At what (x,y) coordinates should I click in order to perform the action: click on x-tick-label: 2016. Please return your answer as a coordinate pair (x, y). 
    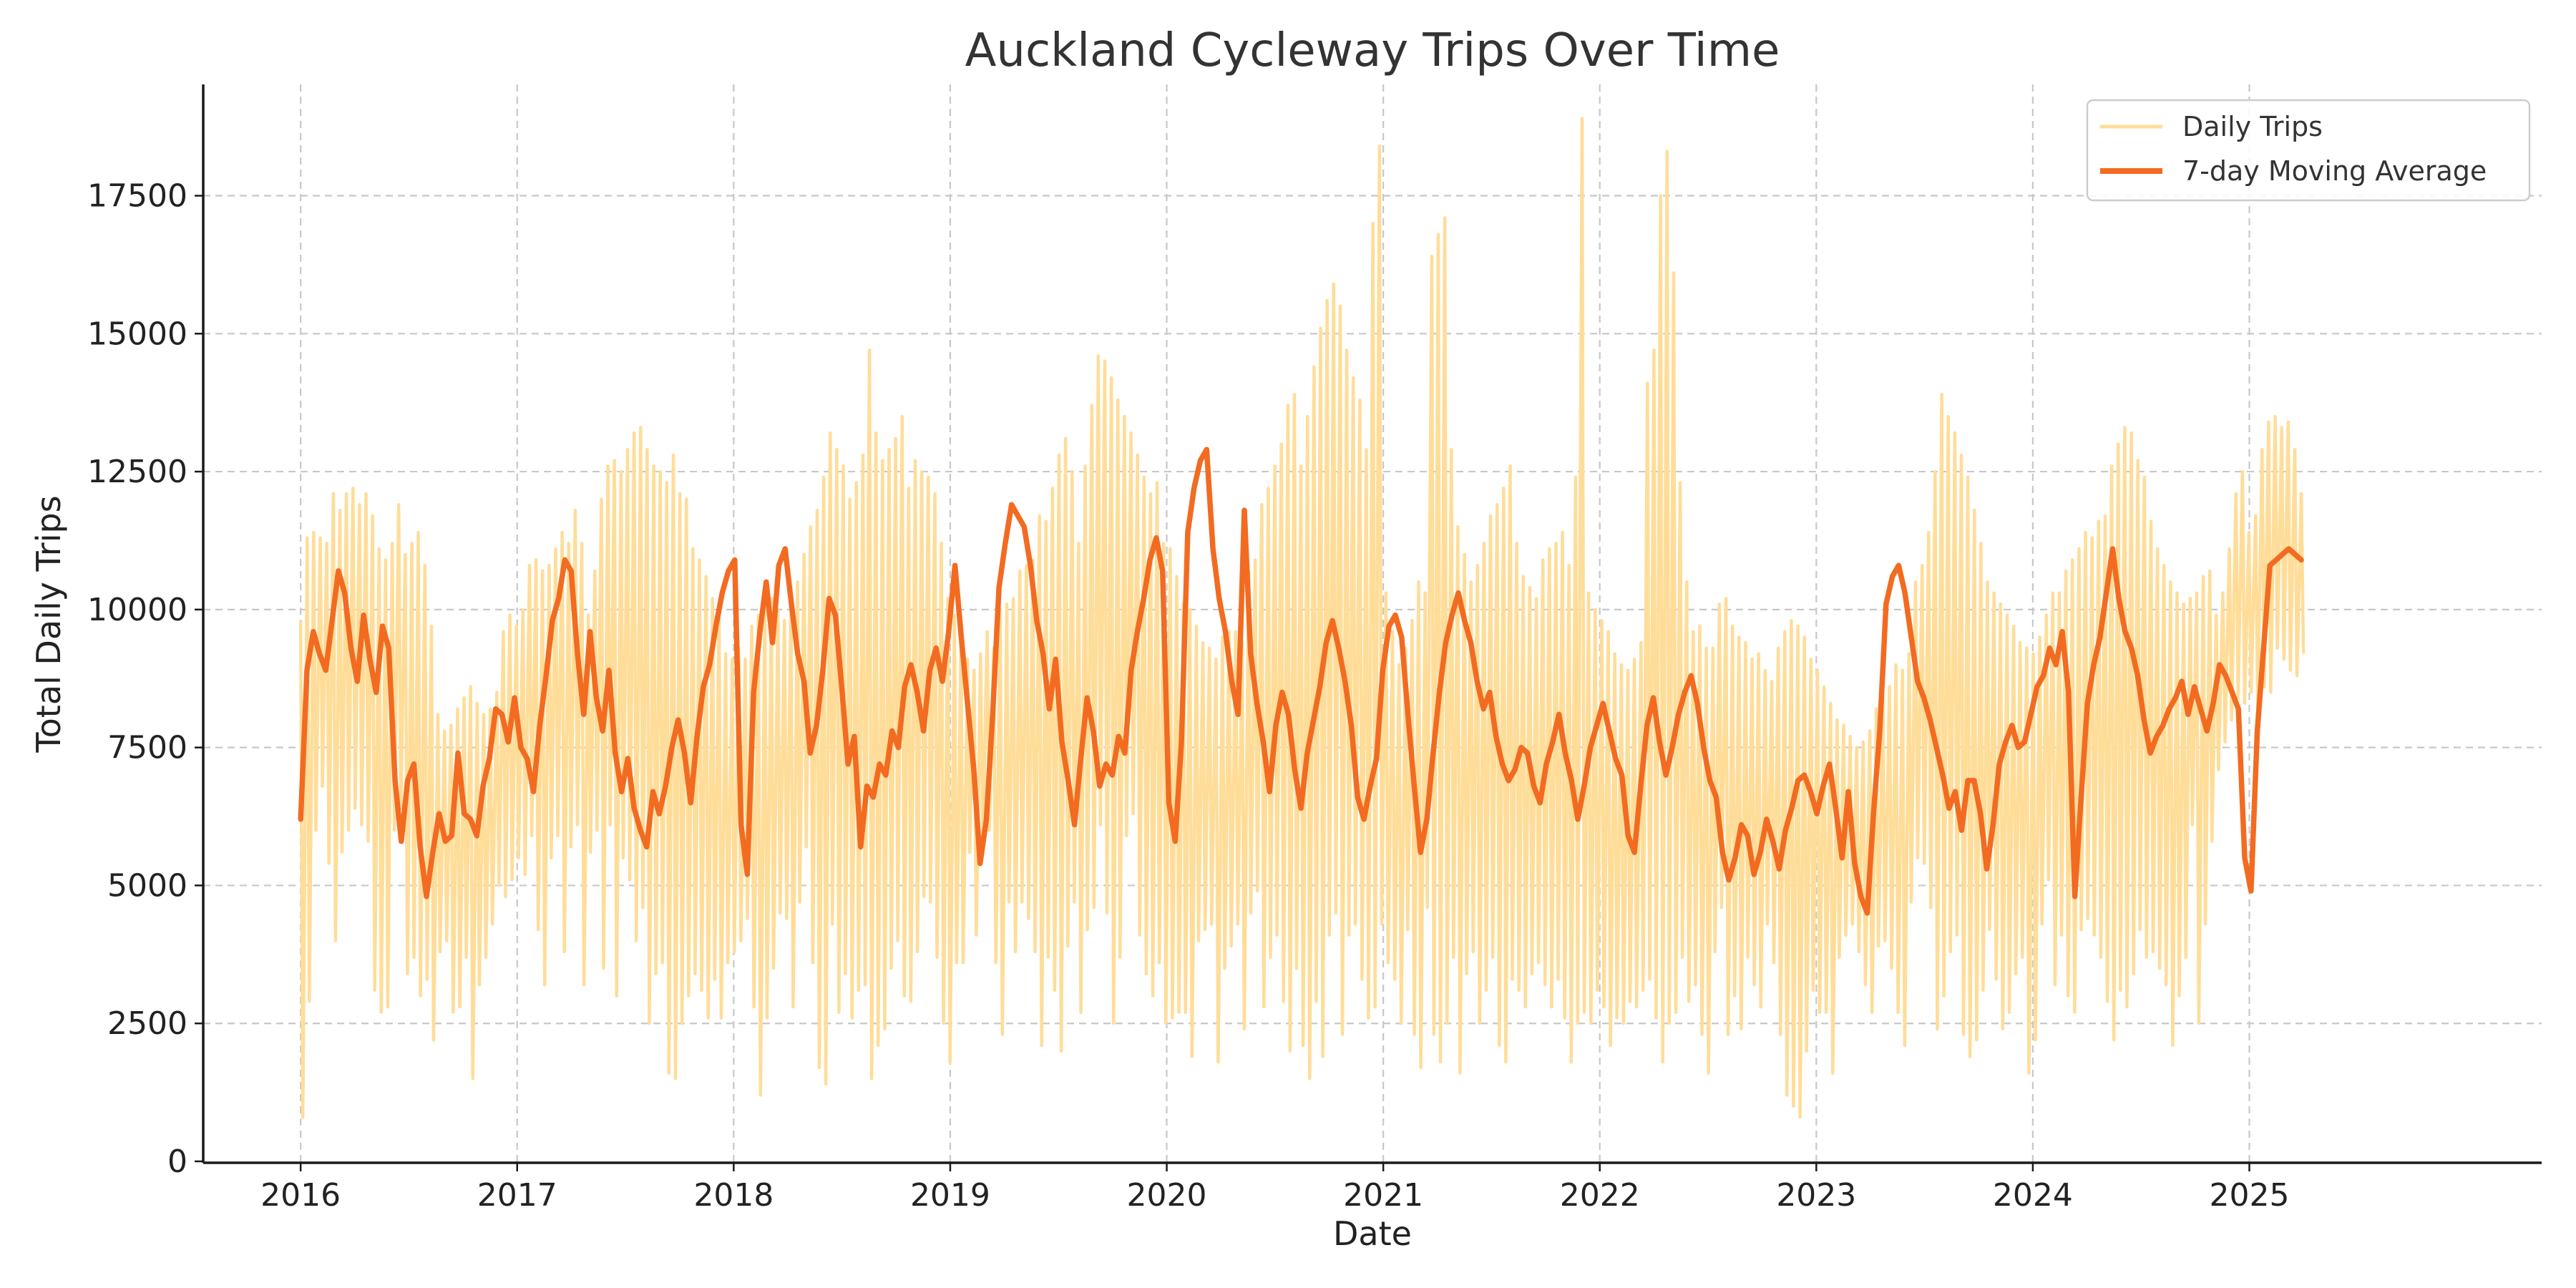
    Looking at the image, I should click on (300, 1195).